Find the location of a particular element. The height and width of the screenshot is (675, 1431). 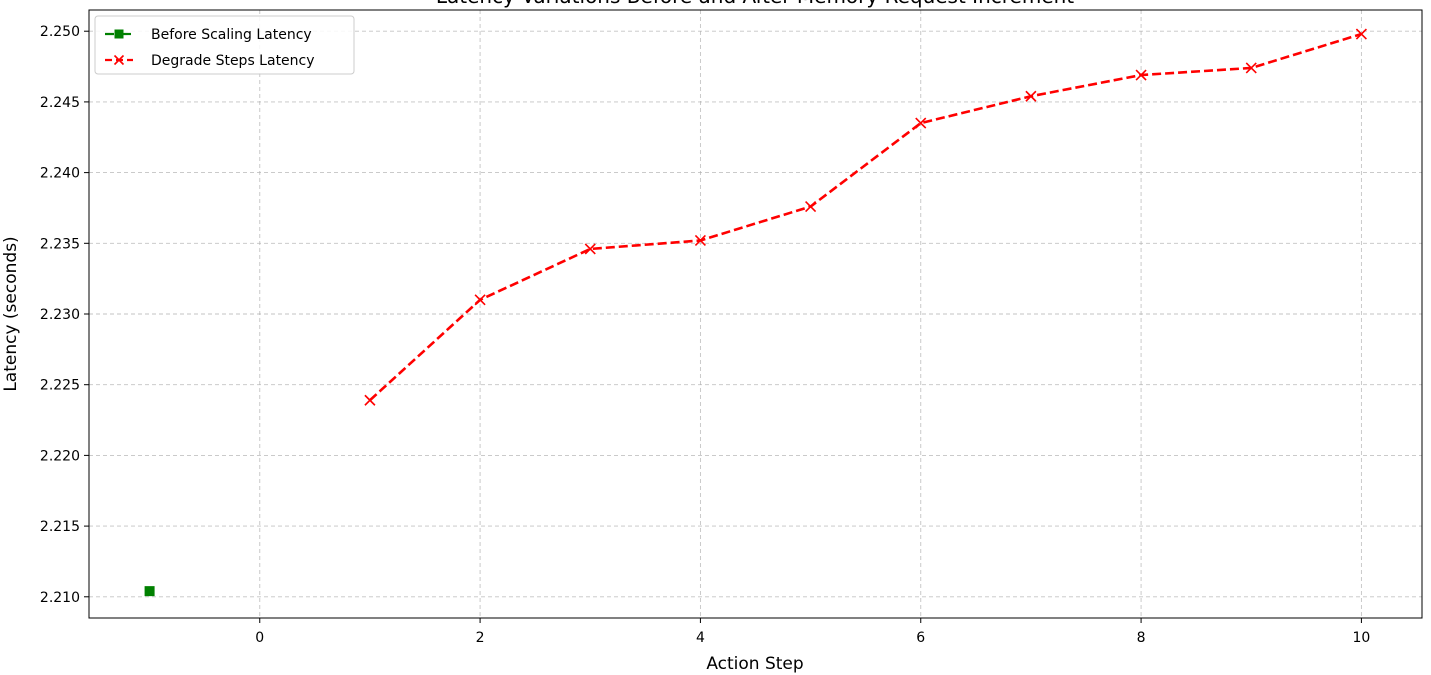

x-tick-label: 2 is located at coordinates (480, 638).